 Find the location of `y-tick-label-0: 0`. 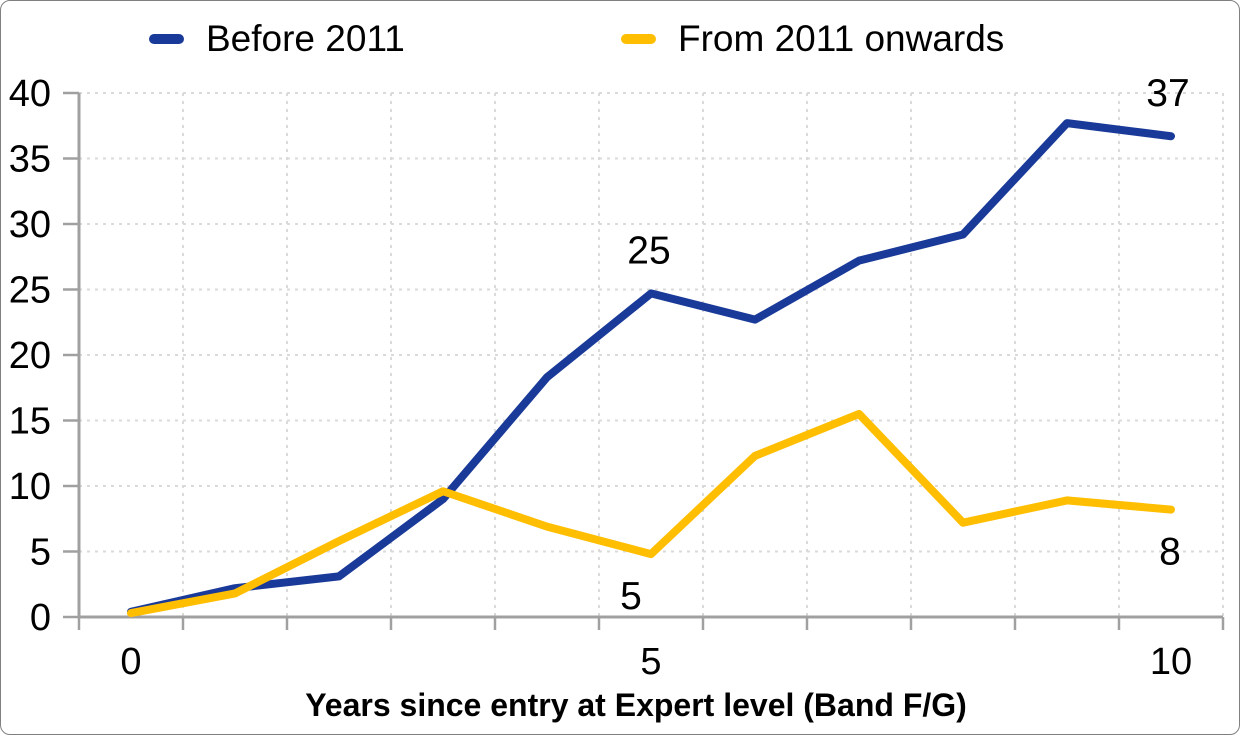

y-tick-label-0: 0 is located at coordinates (40, 618).